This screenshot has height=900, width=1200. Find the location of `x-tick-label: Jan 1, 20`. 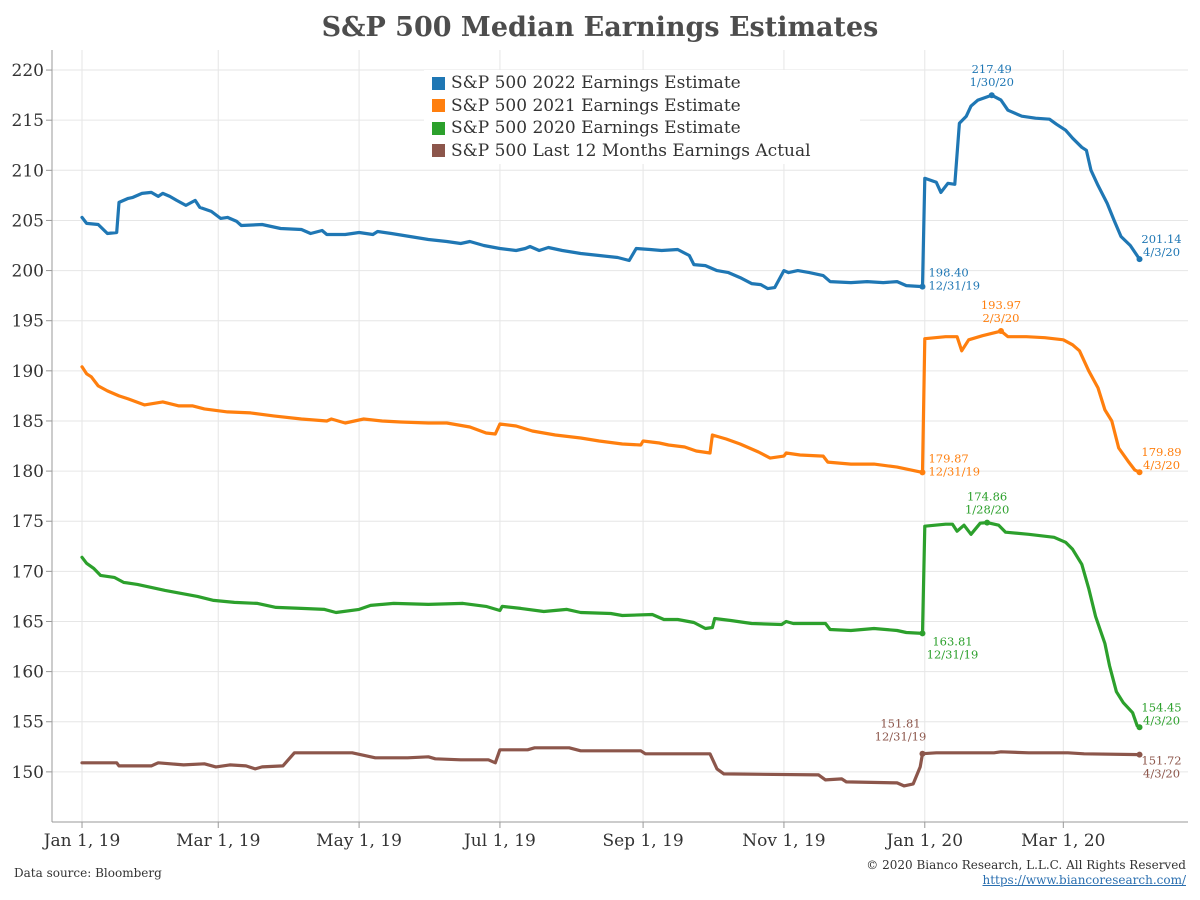

x-tick-label: Jan 1, 20 is located at coordinates (923, 841).